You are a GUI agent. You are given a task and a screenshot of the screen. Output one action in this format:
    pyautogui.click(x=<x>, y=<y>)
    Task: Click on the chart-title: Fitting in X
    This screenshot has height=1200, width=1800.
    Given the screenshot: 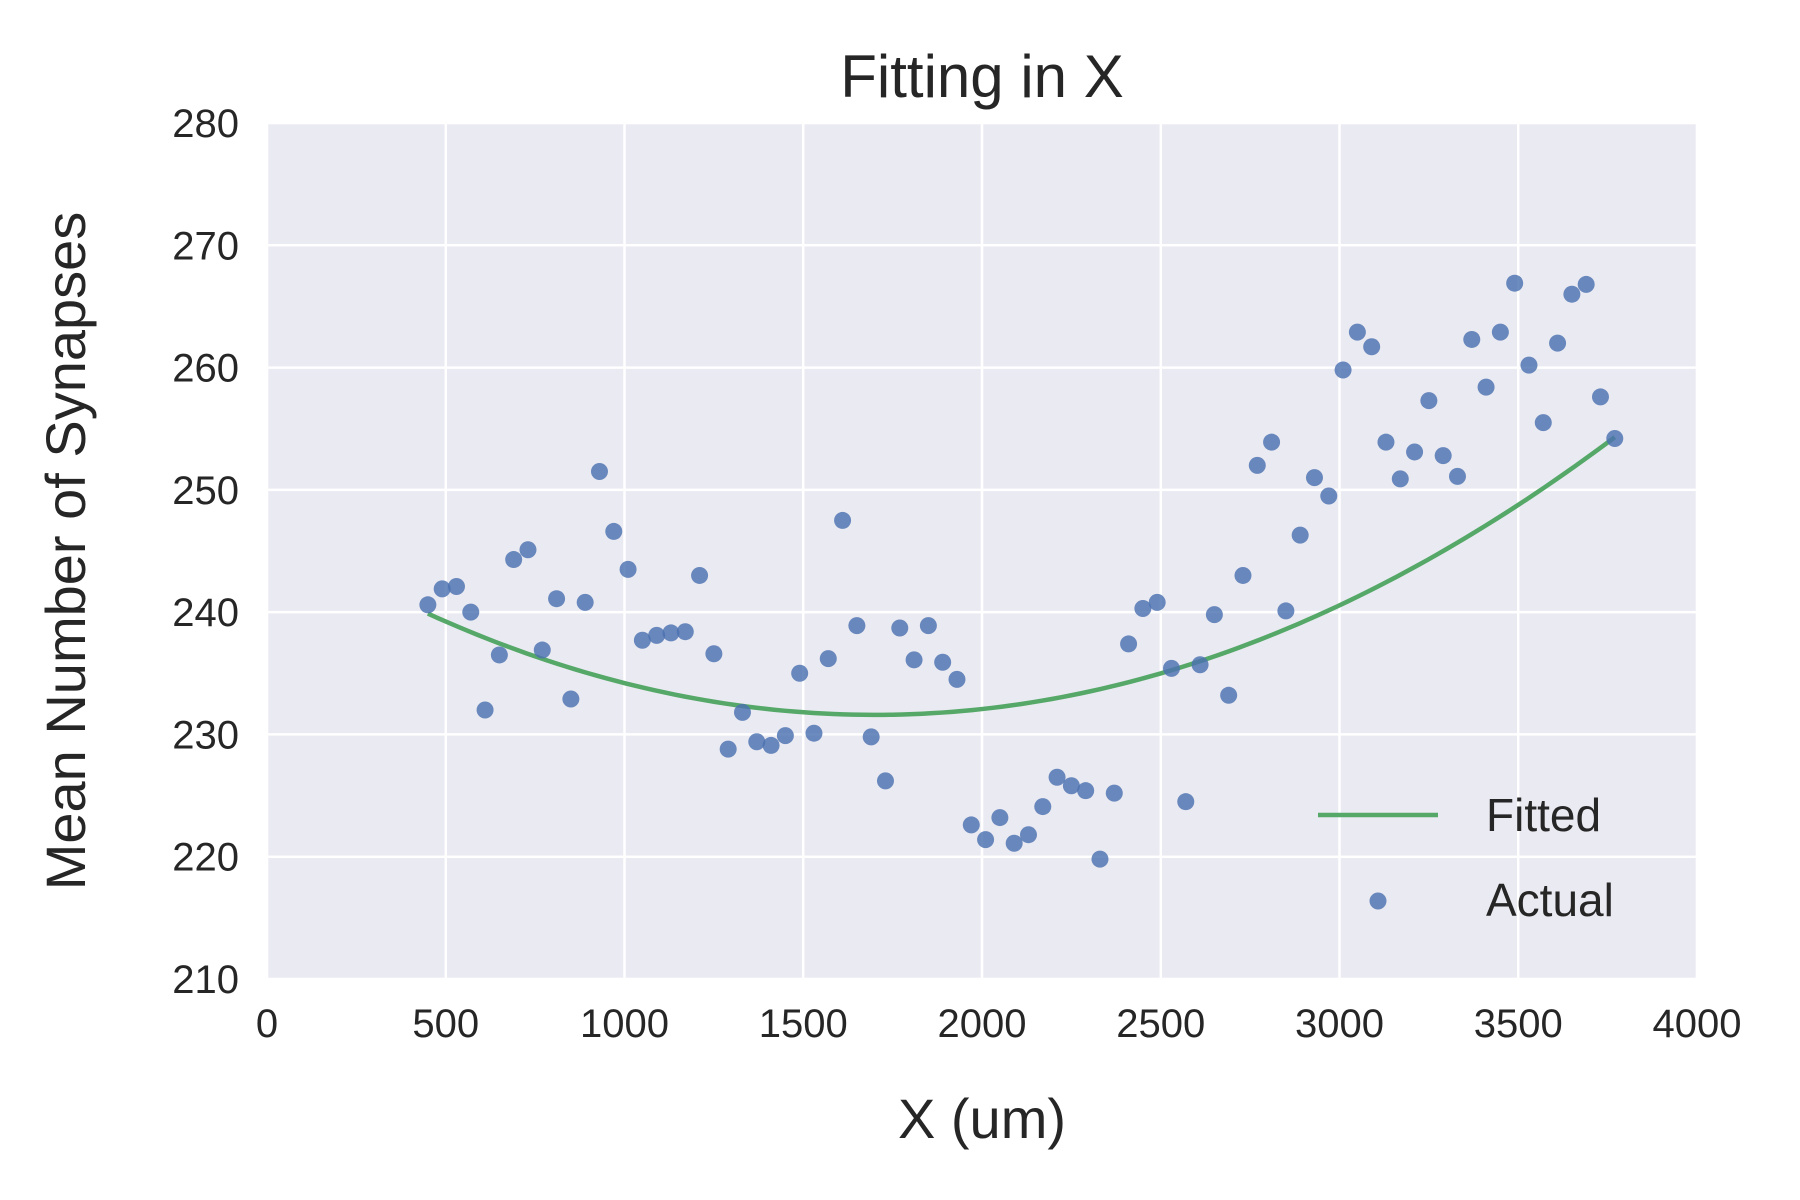 What is the action you would take?
    pyautogui.click(x=981, y=76)
    